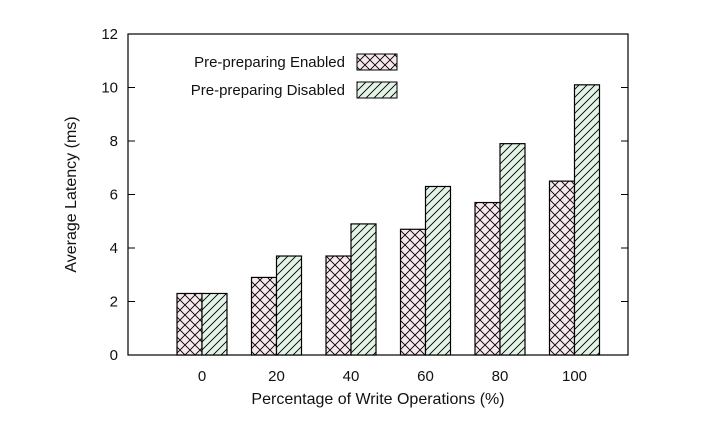 This screenshot has height=432, width=702. Describe the element at coordinates (268, 90) in the screenshot. I see `legend-label-disabled: Pre-preparing Disabled` at that location.